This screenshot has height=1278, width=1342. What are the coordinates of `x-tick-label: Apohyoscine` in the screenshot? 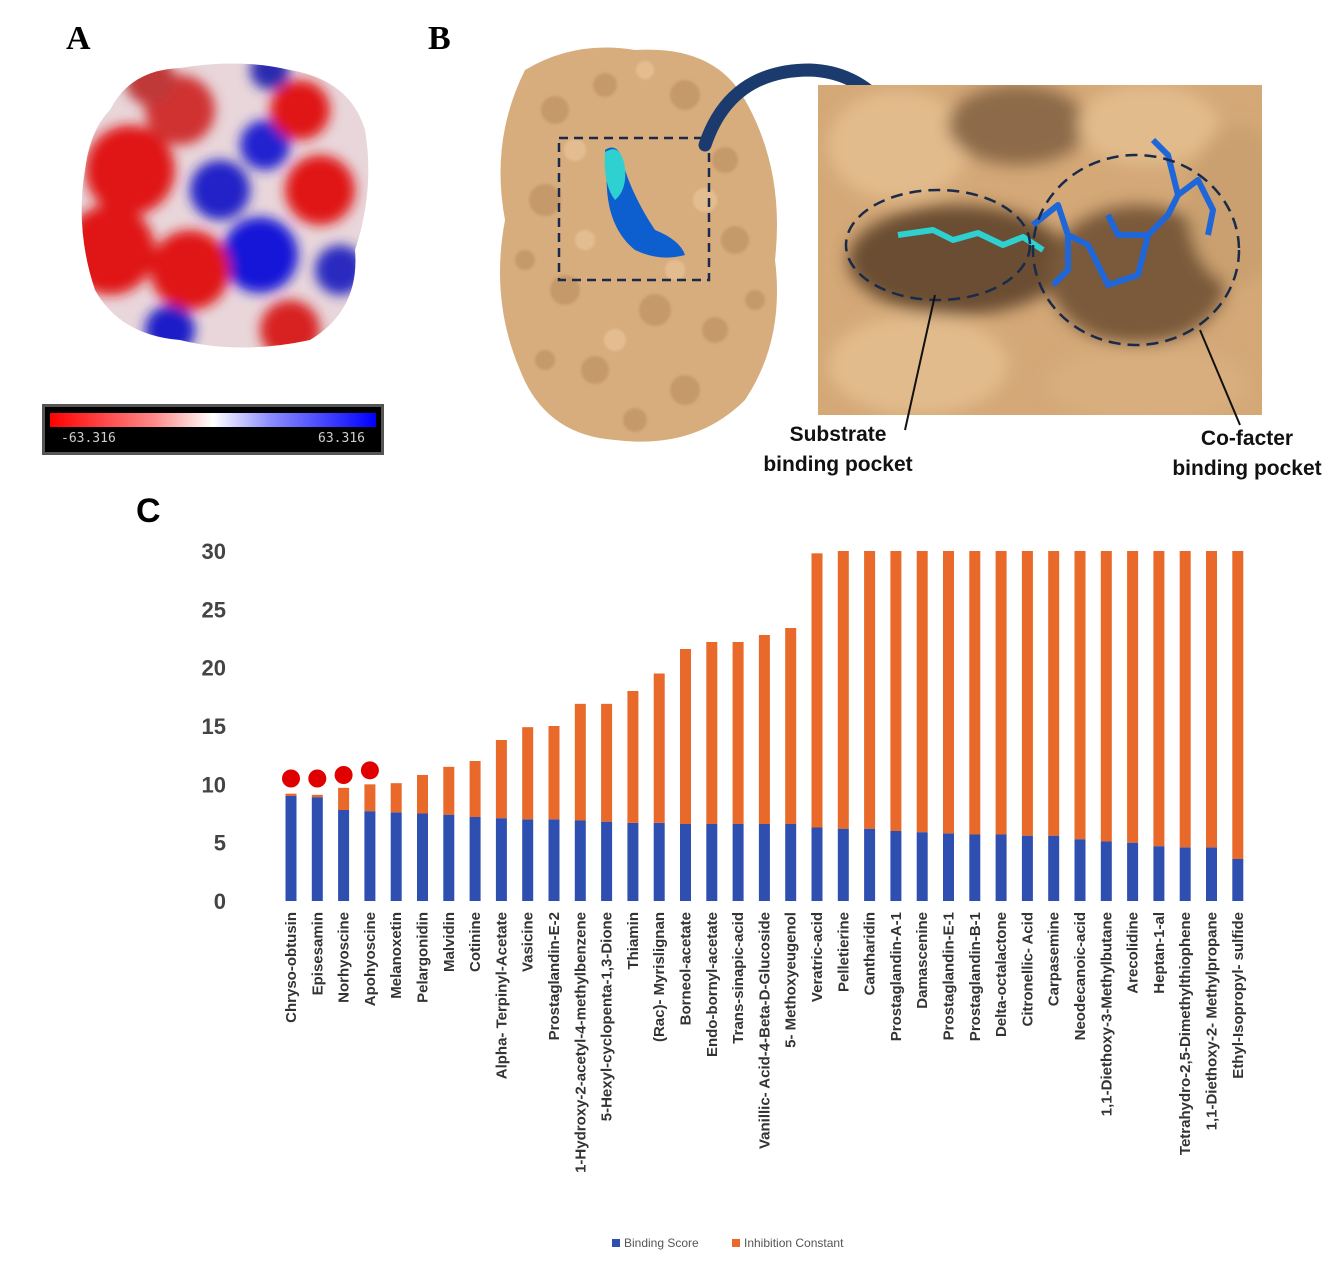 It's located at (370, 959).